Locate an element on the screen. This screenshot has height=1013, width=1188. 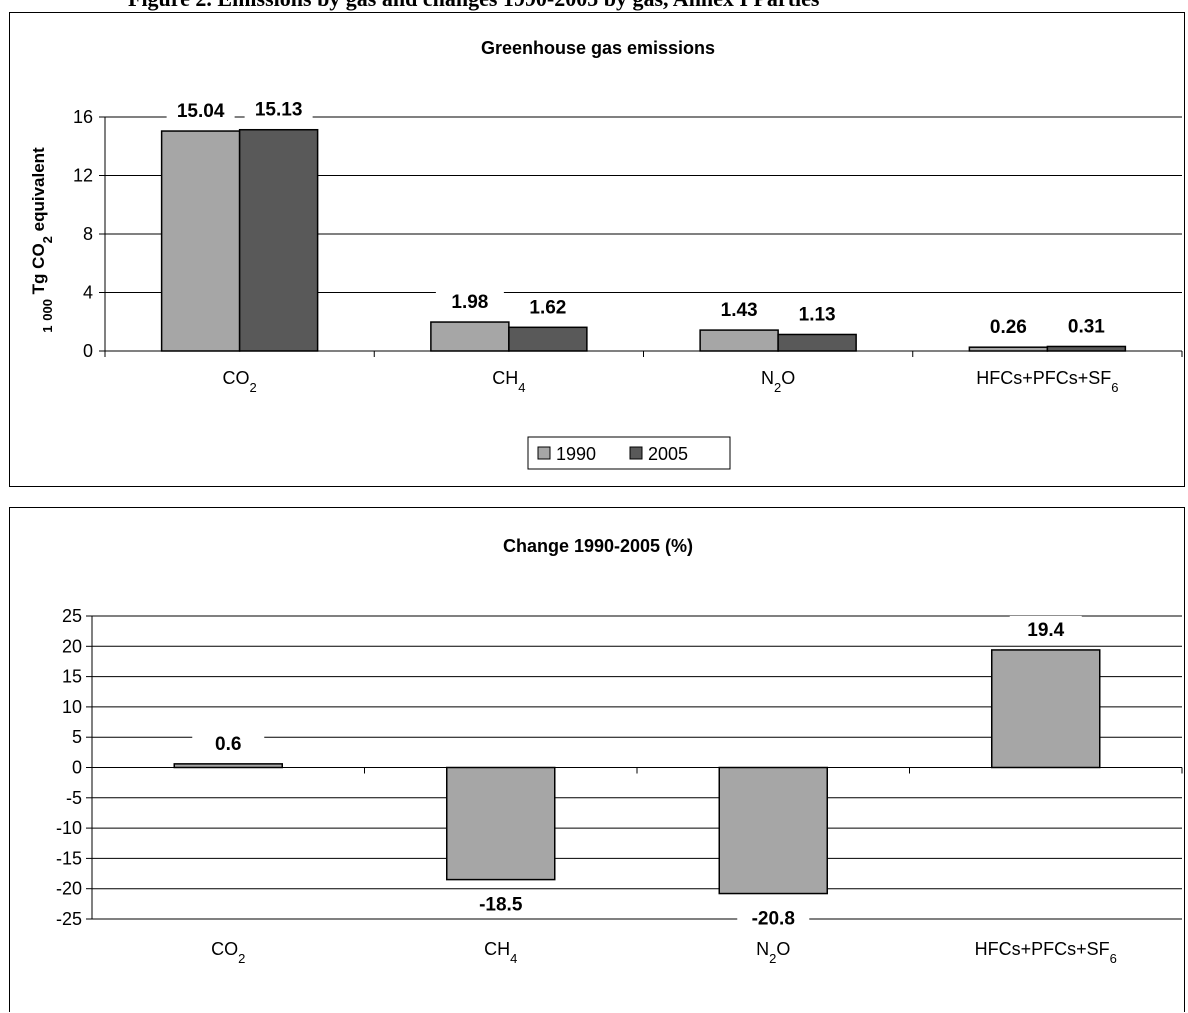
data-label: 0.26 is located at coordinates (1008, 327).